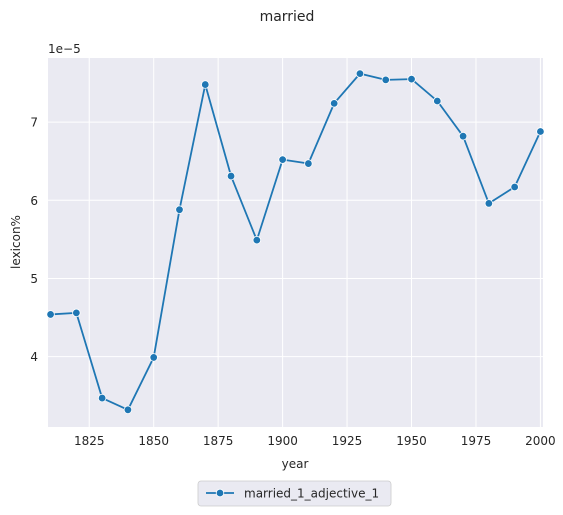 Image resolution: width=563 pixels, height=515 pixels. What do you see at coordinates (311, 494) in the screenshot?
I see `legend-label: married_1_adjective_1` at bounding box center [311, 494].